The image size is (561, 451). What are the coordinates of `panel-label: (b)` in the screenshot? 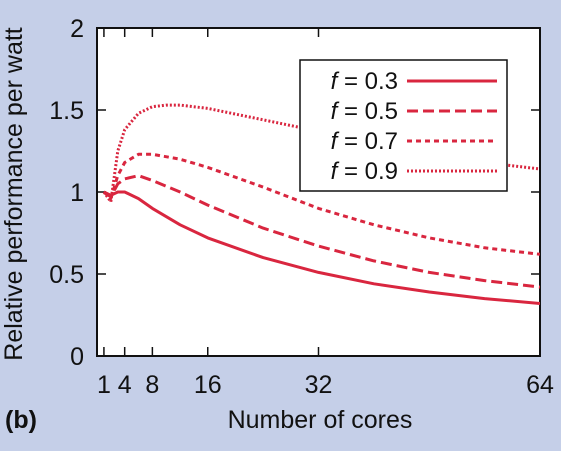 It's located at (21, 420).